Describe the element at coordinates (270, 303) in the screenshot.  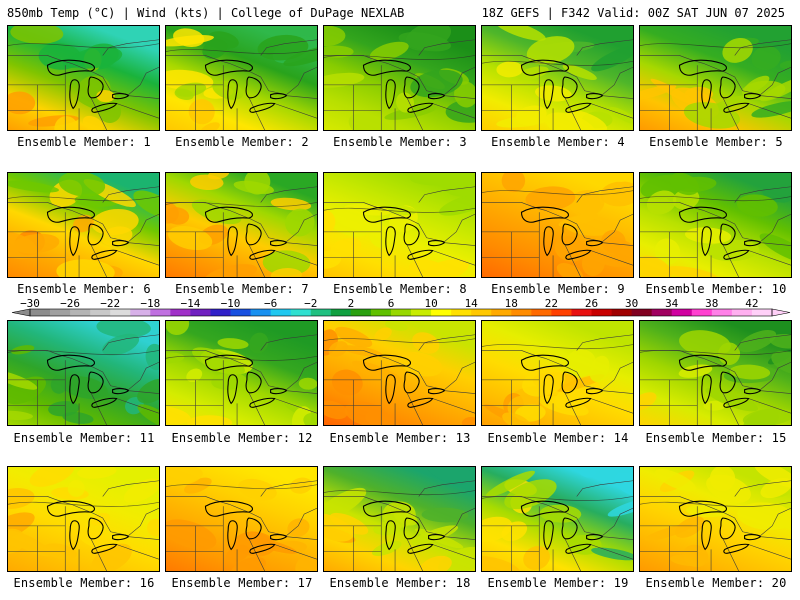
I see `colorbar-tick-label: −6` at that location.